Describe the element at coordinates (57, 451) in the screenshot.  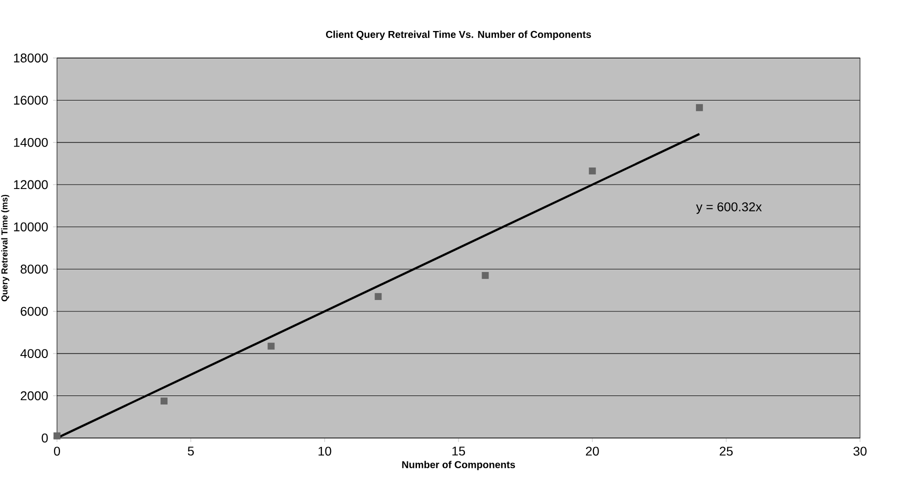
I see `x-tick-label: 0` at that location.